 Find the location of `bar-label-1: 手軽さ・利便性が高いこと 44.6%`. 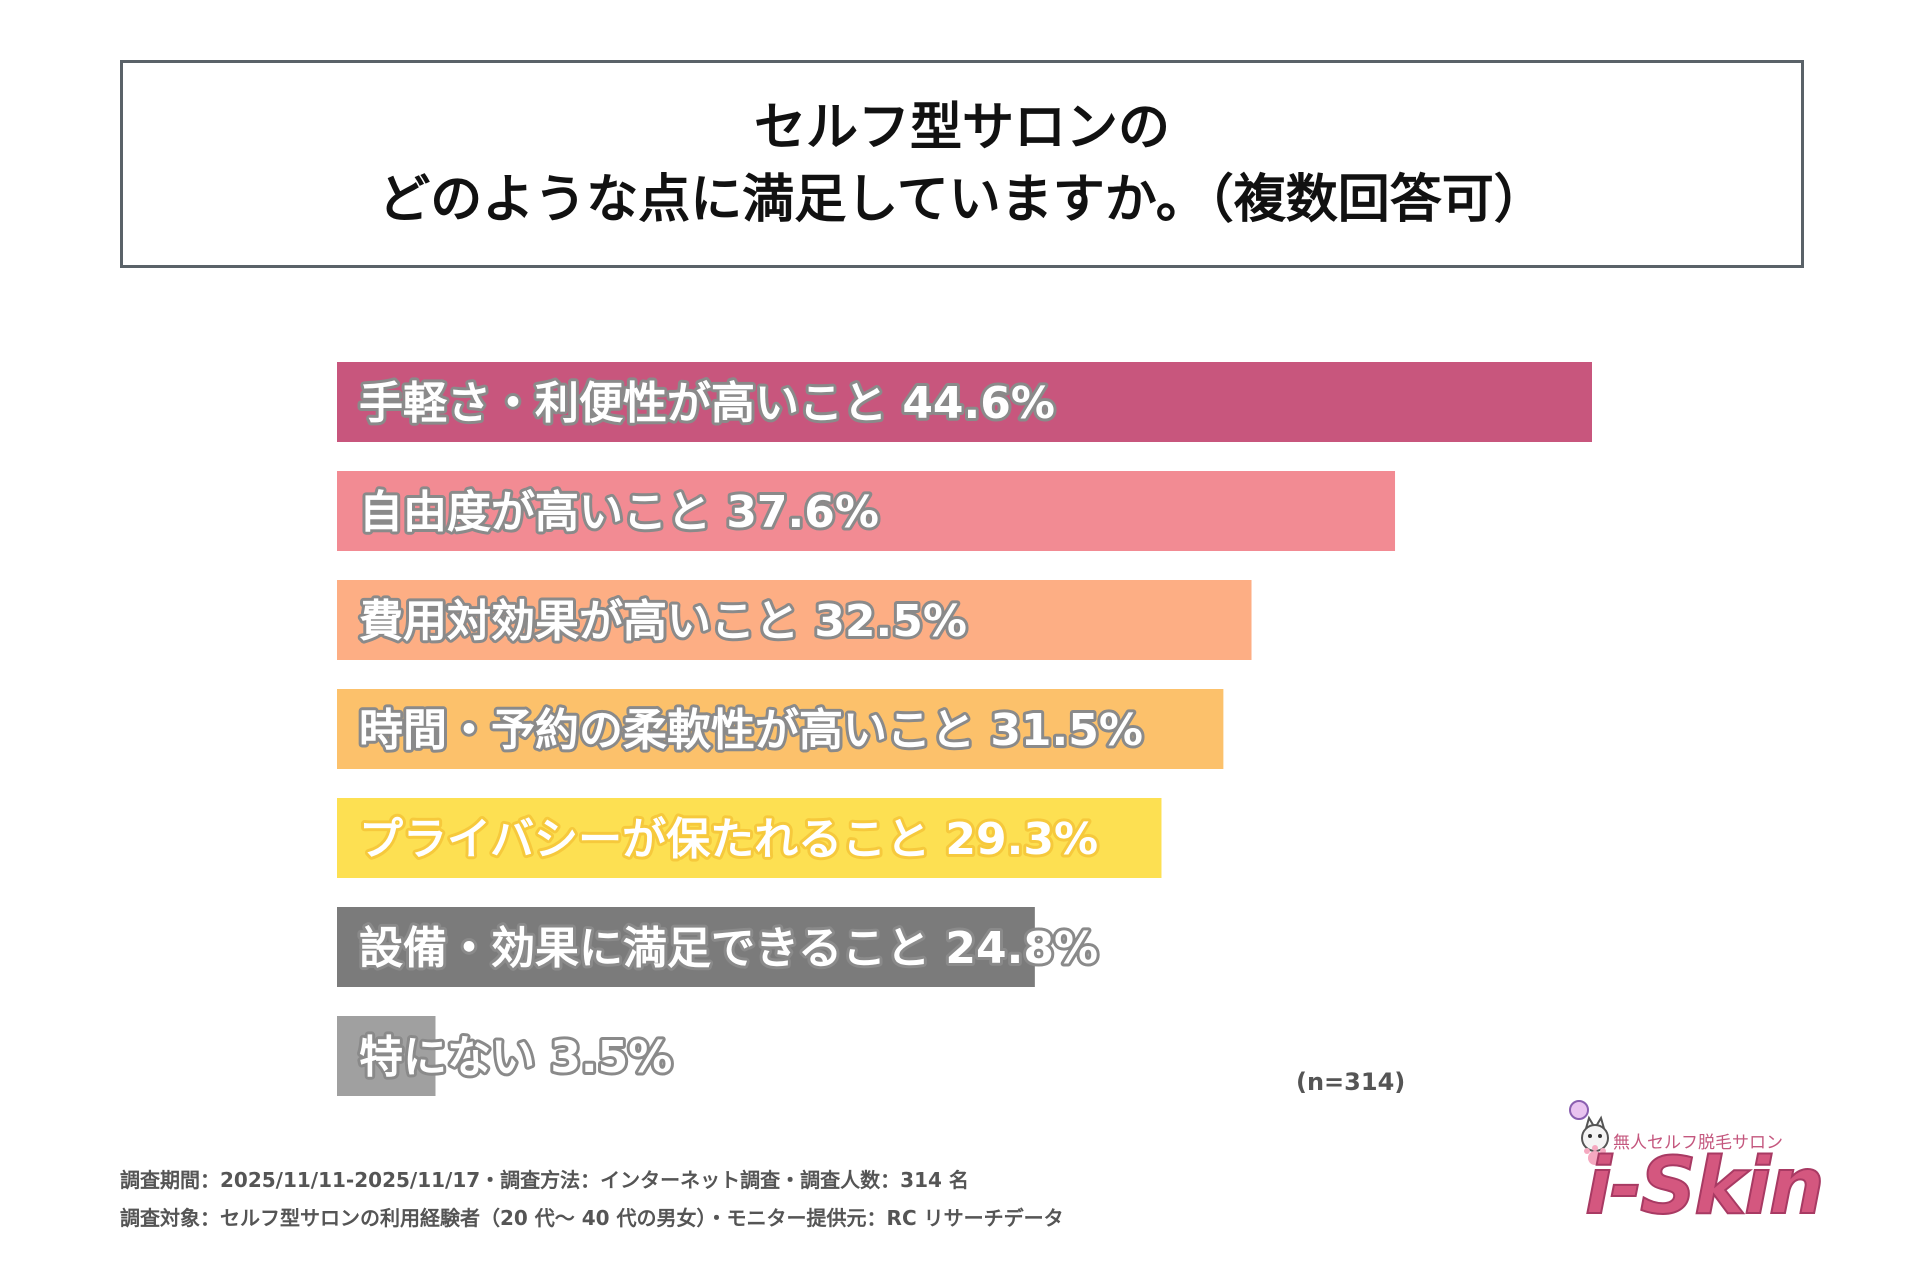

bar-label-1: 手軽さ・利便性が高いこと 44.6% is located at coordinates (707, 403).